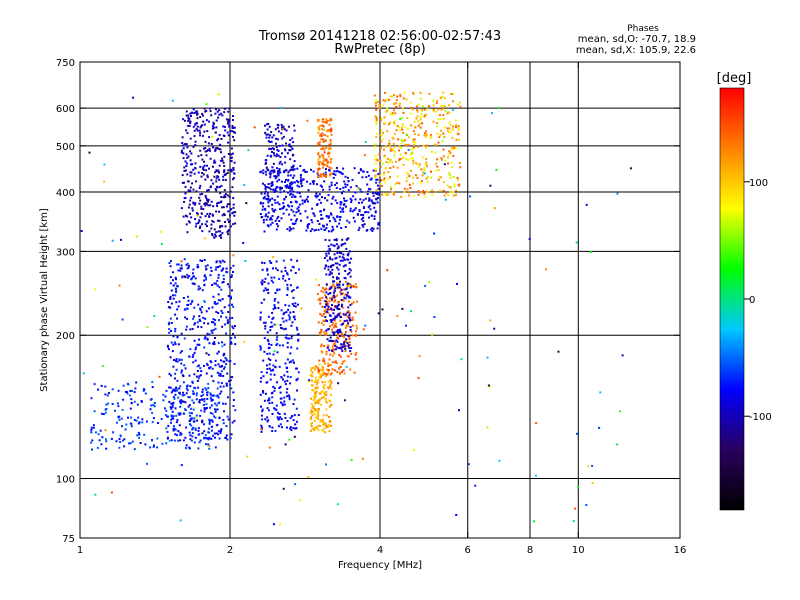  I want to click on x-tick-label: 16, so click(680, 550).